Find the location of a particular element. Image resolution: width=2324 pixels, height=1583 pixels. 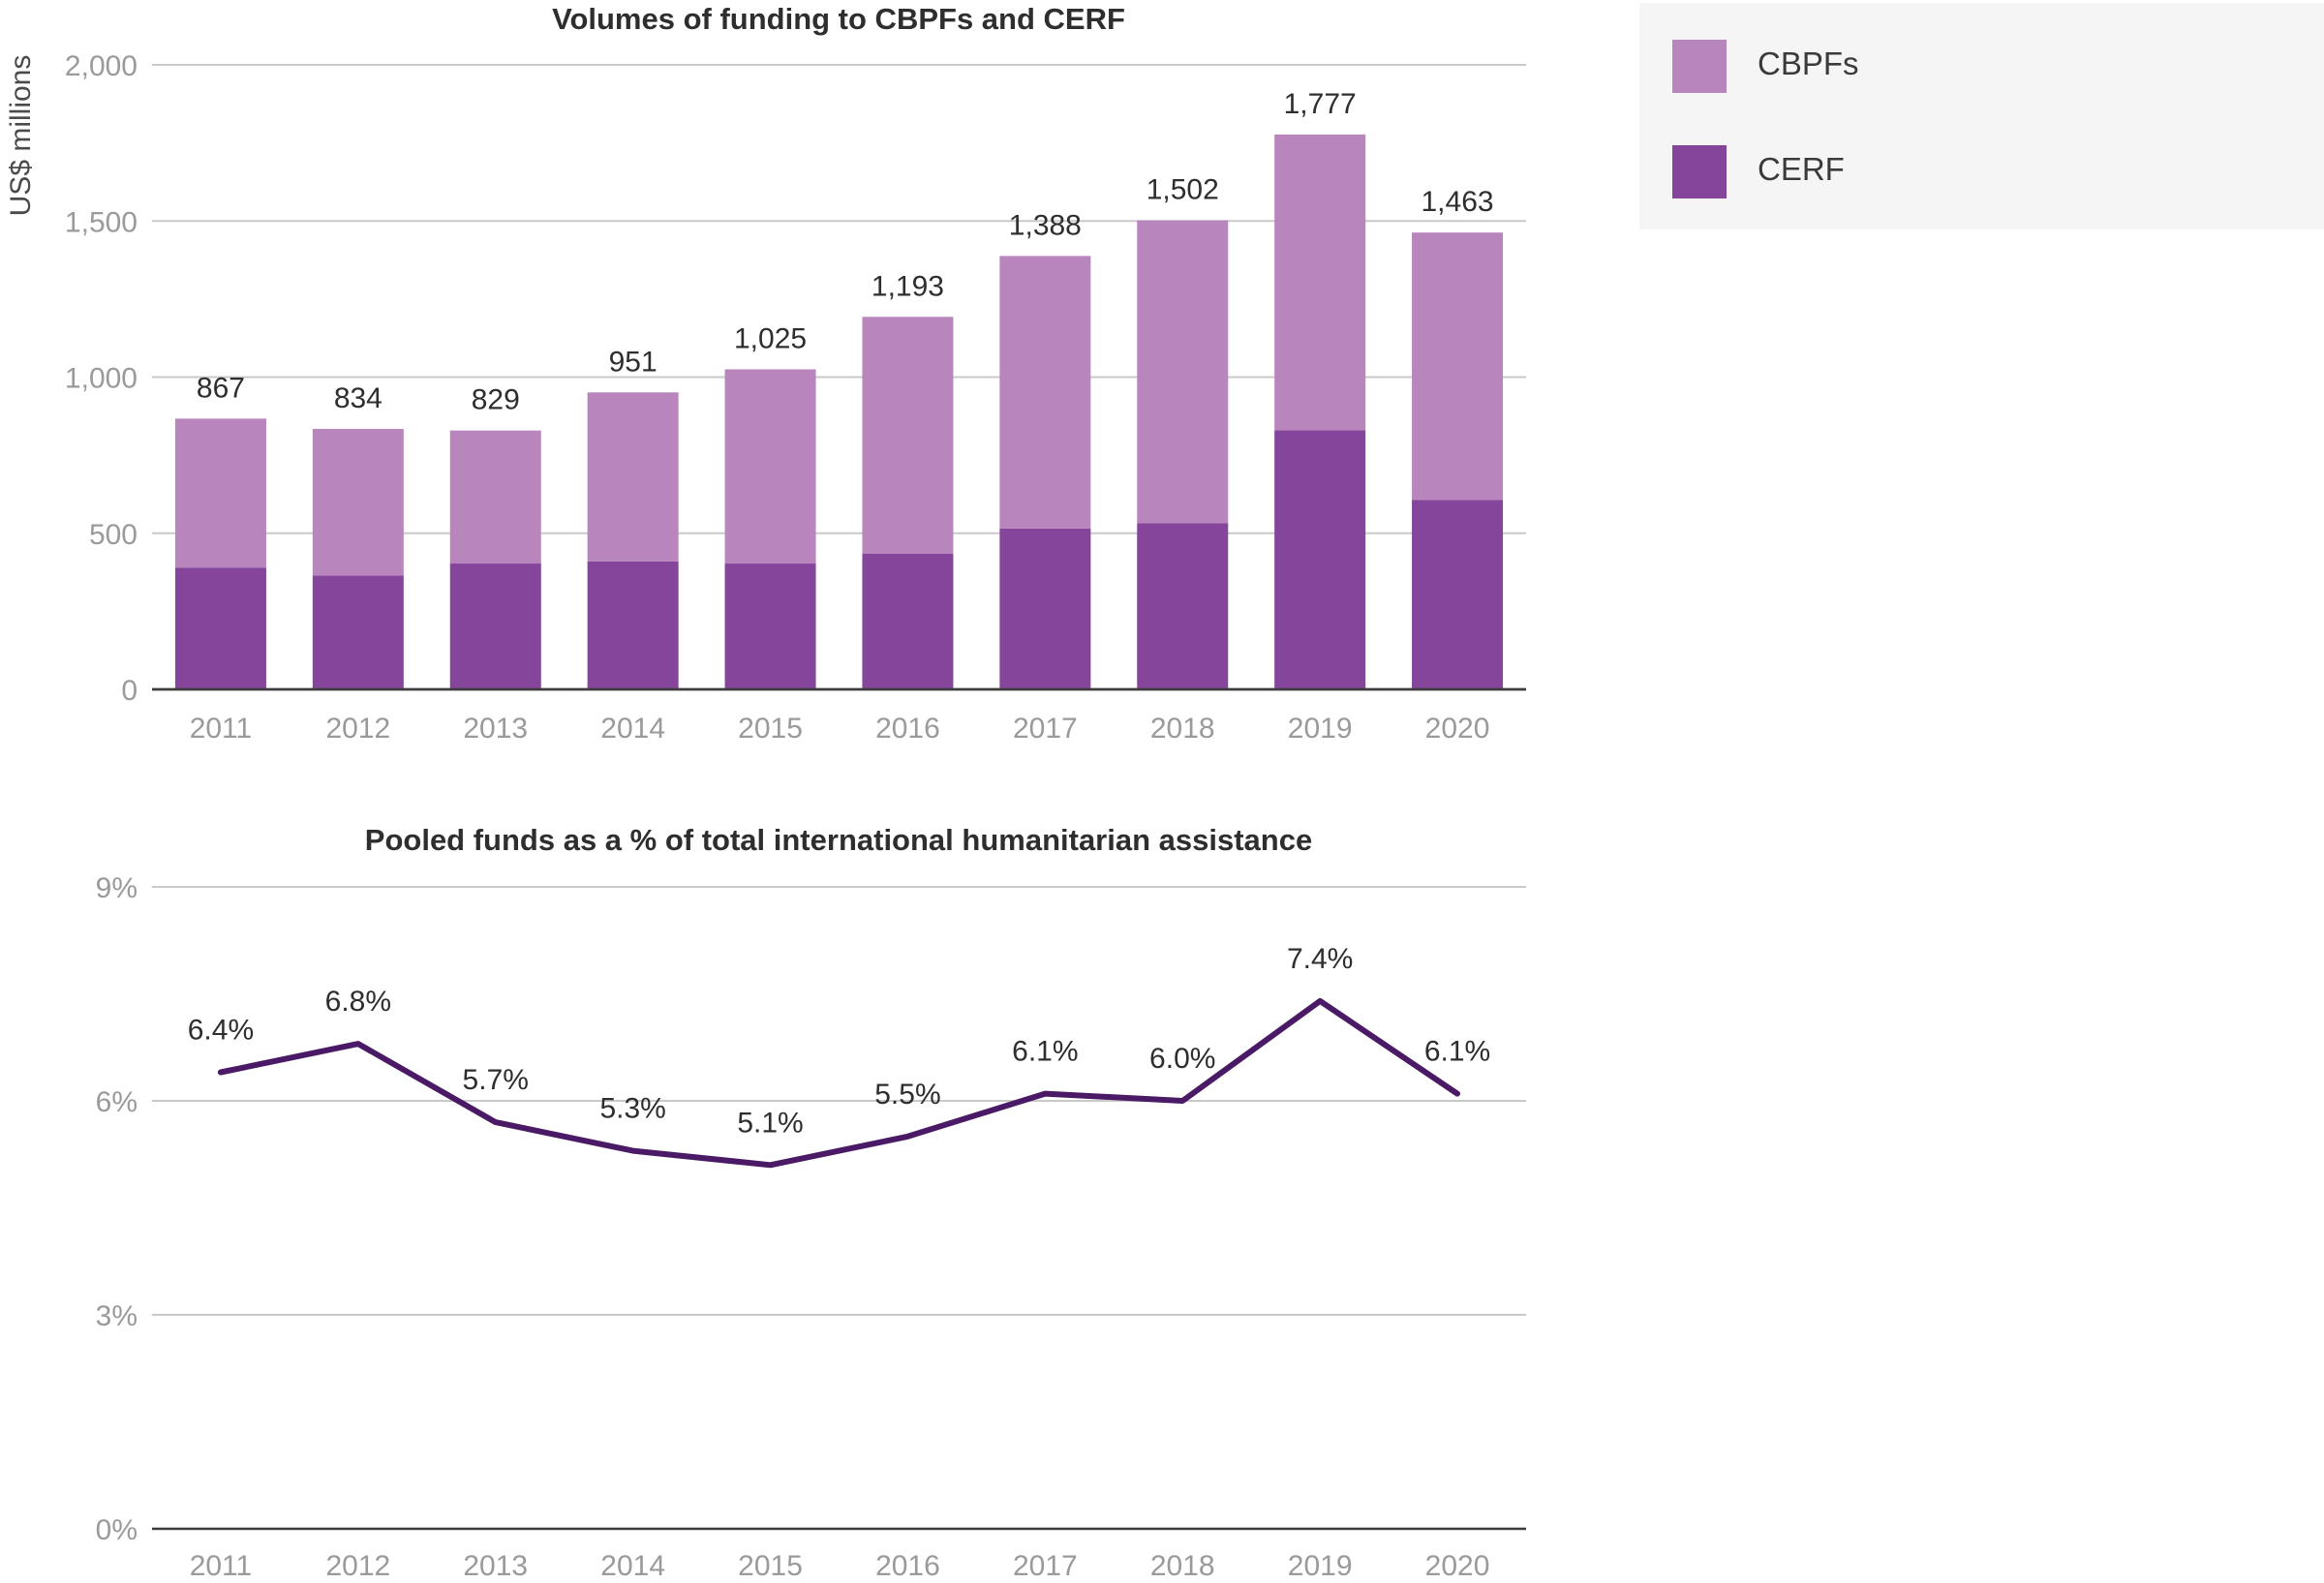

line-data-label: 6.8% is located at coordinates (358, 1002).